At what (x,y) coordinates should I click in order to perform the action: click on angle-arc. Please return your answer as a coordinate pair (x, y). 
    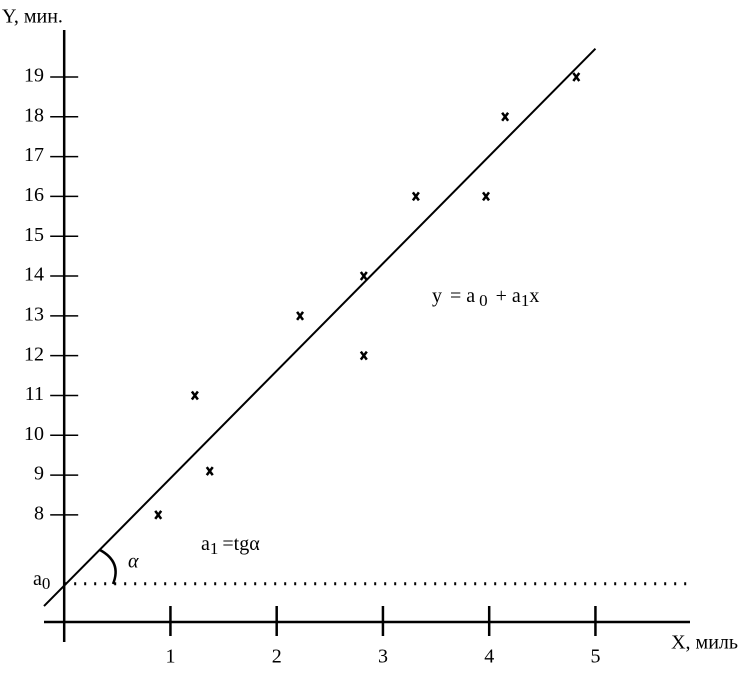
    Looking at the image, I should click on (108, 566).